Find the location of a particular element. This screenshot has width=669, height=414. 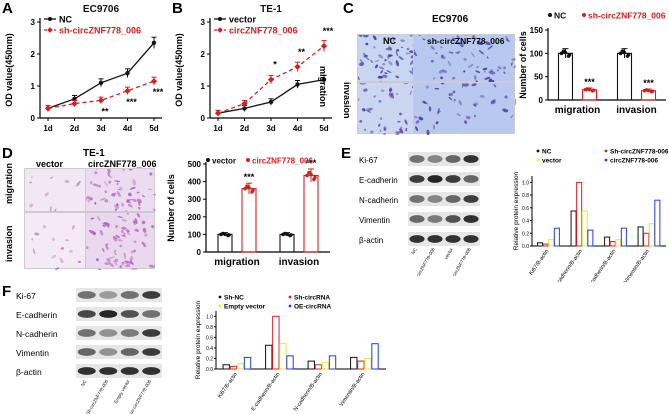

y-tick-label: 200 is located at coordinates (195, 217).